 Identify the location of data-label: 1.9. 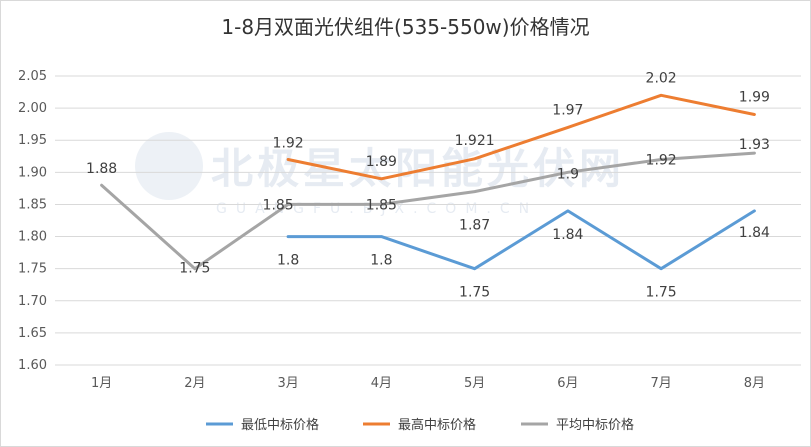
(568, 174).